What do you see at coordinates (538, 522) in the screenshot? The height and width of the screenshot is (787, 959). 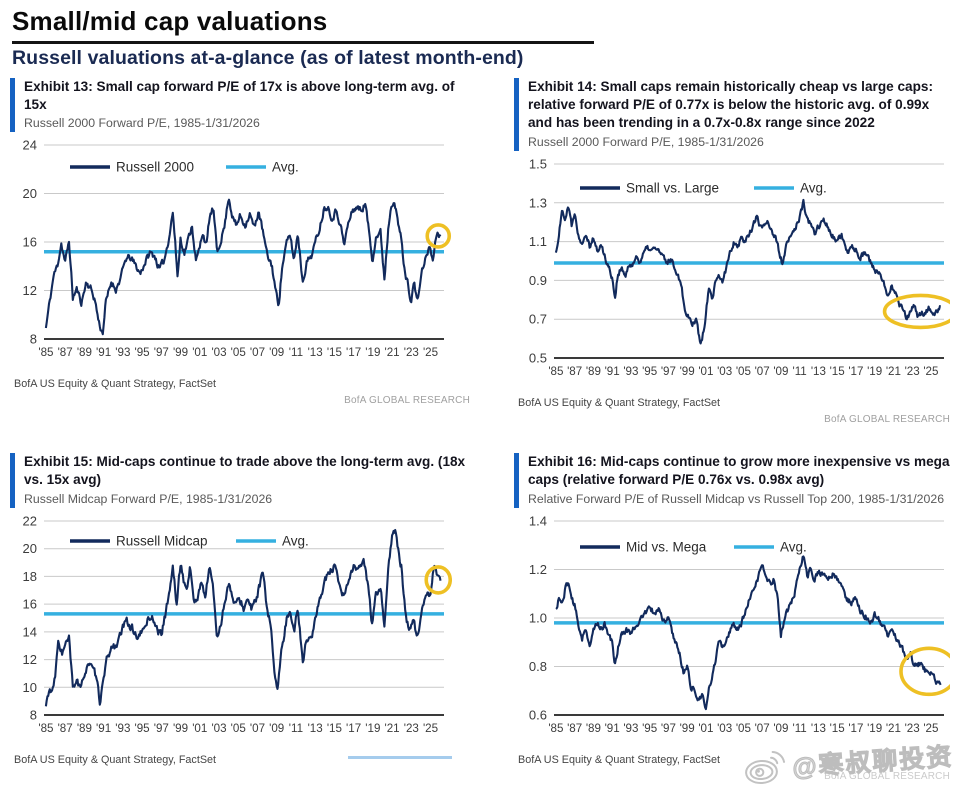 I see `svg-text: 1.4` at bounding box center [538, 522].